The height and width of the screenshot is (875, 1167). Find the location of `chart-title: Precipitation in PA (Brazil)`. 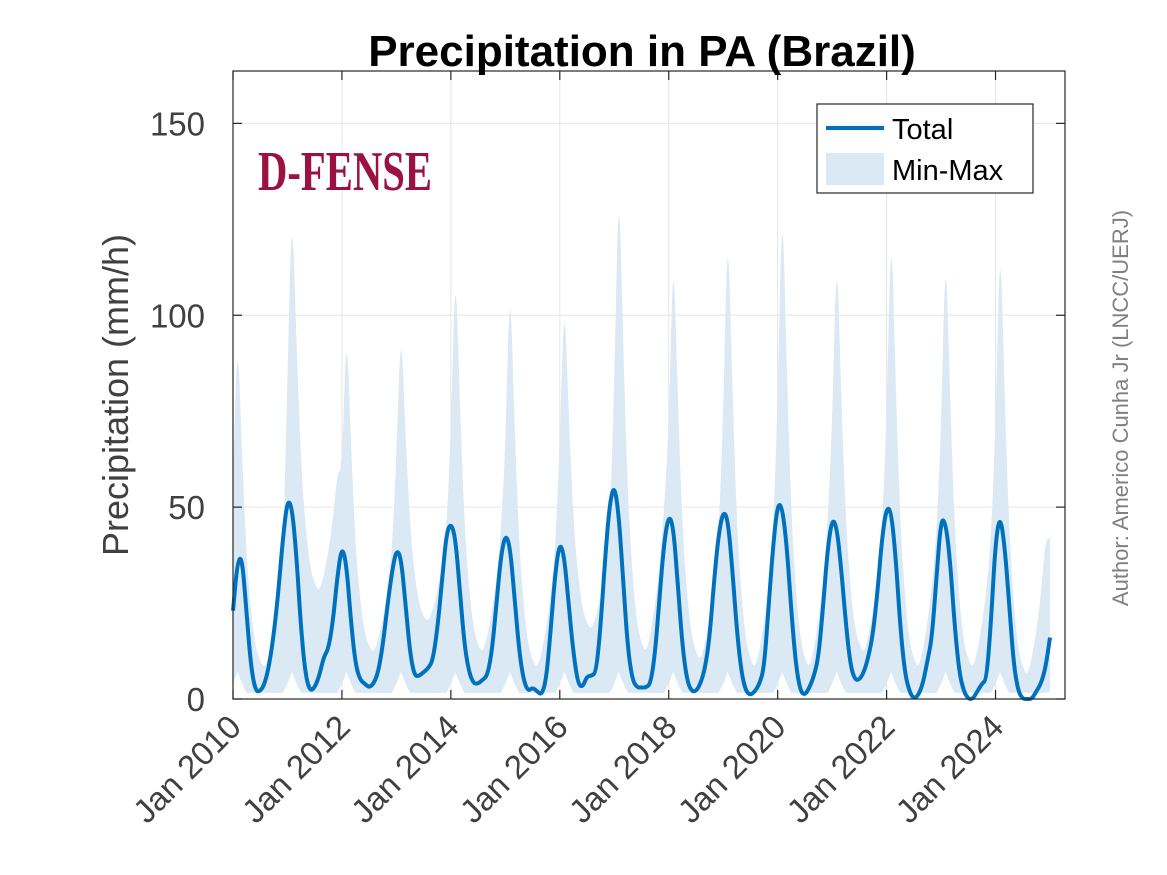

chart-title: Precipitation in PA (Brazil) is located at coordinates (642, 51).